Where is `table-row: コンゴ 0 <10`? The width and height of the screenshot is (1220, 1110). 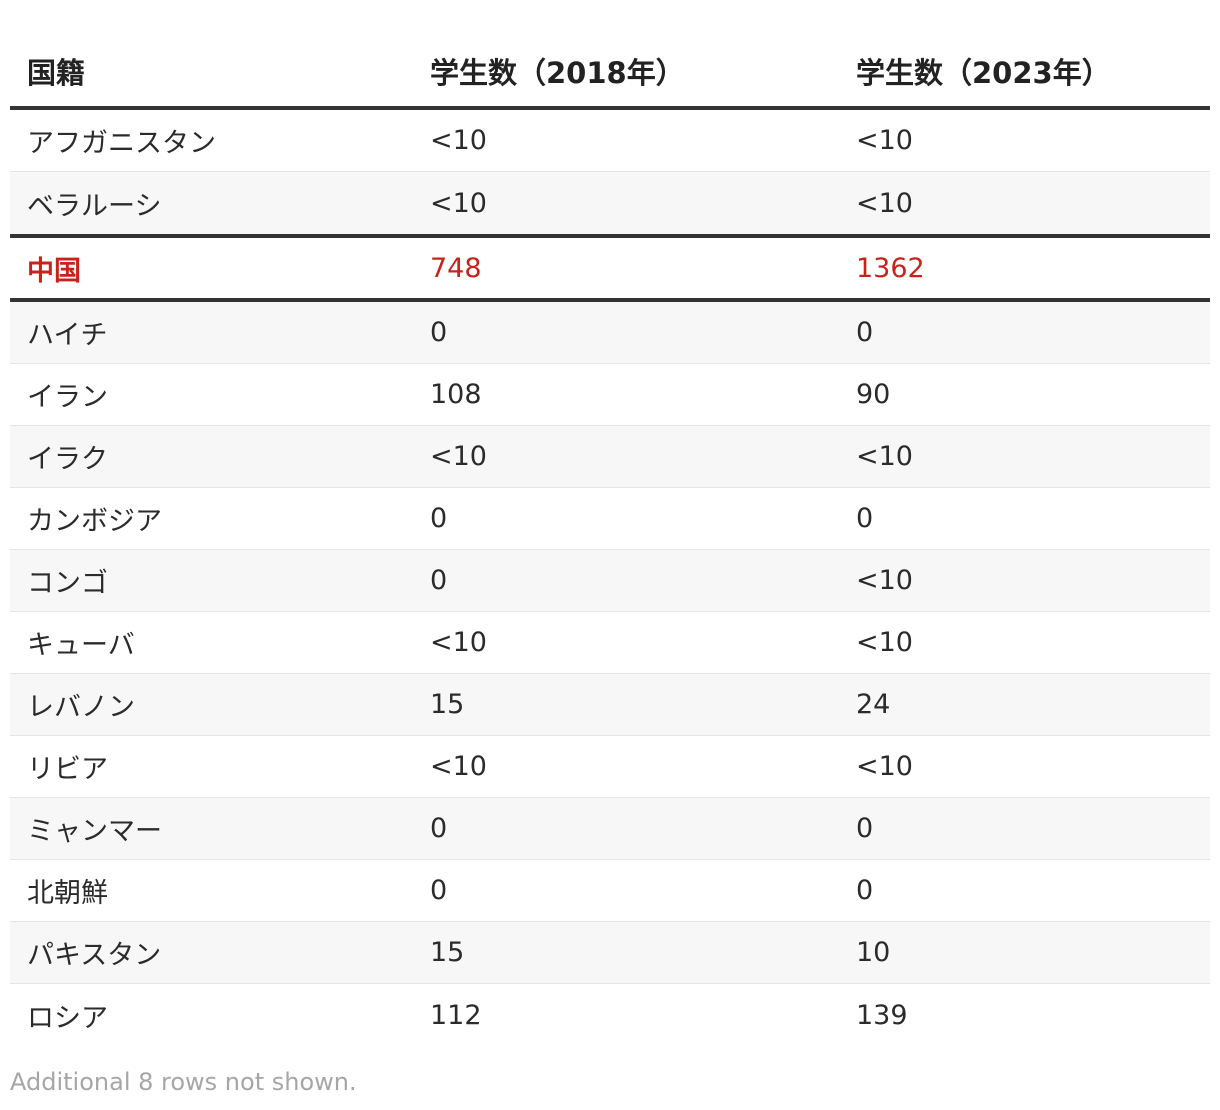 table-row: コンゴ 0 <10 is located at coordinates (610, 581).